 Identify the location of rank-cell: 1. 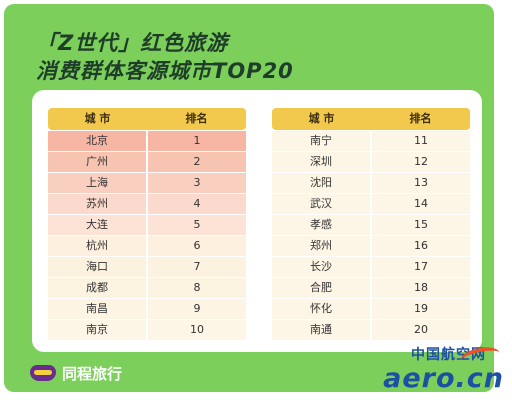
(197, 141).